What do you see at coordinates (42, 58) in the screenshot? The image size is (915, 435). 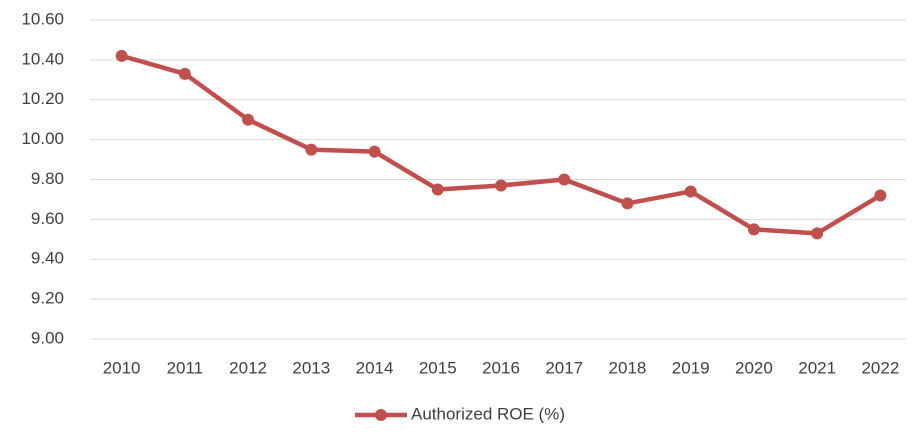 I see `y-tick-label: 10.40` at bounding box center [42, 58].